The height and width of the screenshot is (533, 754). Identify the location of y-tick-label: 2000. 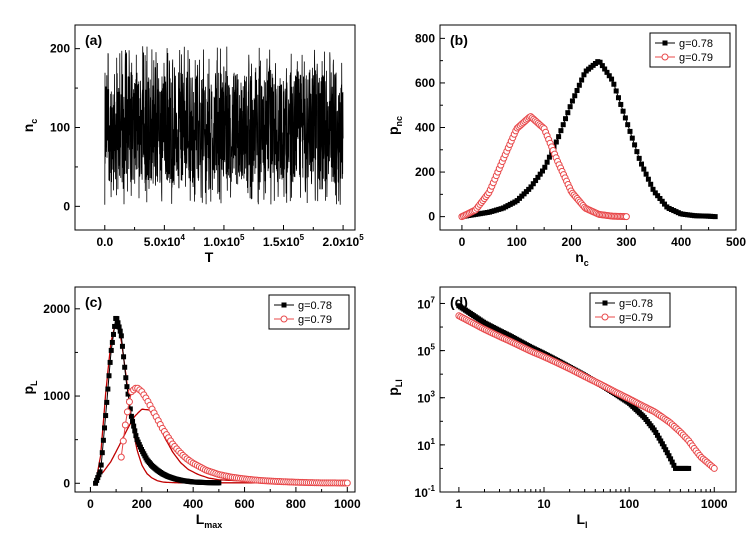
(56, 309).